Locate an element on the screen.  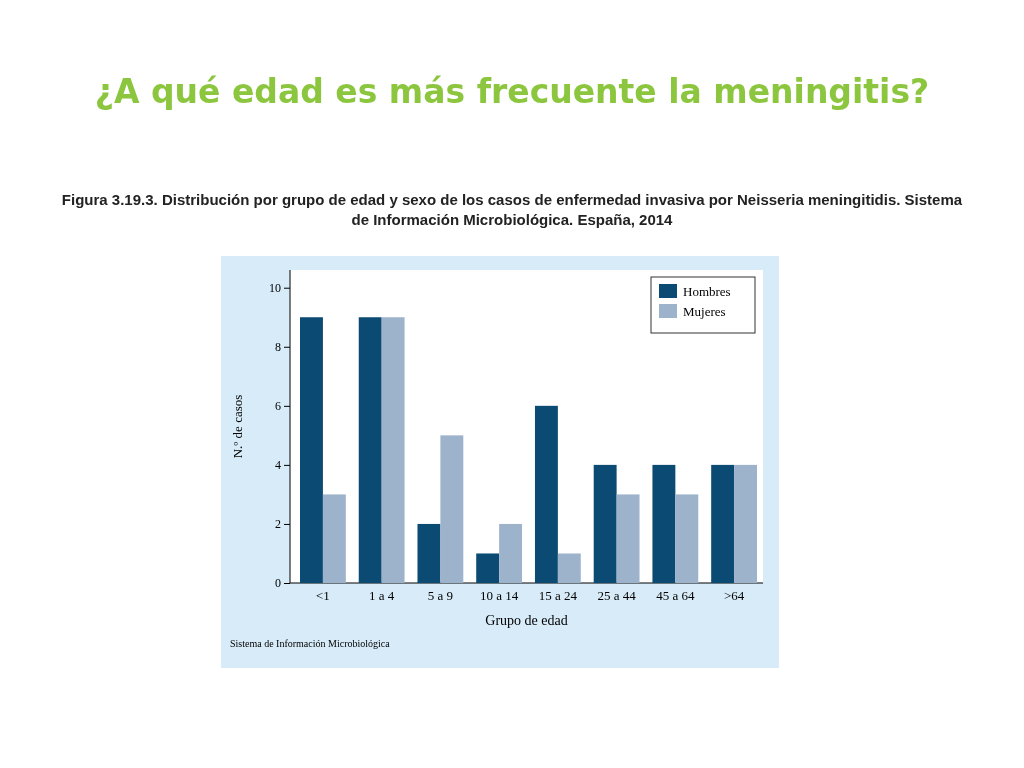
x-tick-label: >64 is located at coordinates (734, 596).